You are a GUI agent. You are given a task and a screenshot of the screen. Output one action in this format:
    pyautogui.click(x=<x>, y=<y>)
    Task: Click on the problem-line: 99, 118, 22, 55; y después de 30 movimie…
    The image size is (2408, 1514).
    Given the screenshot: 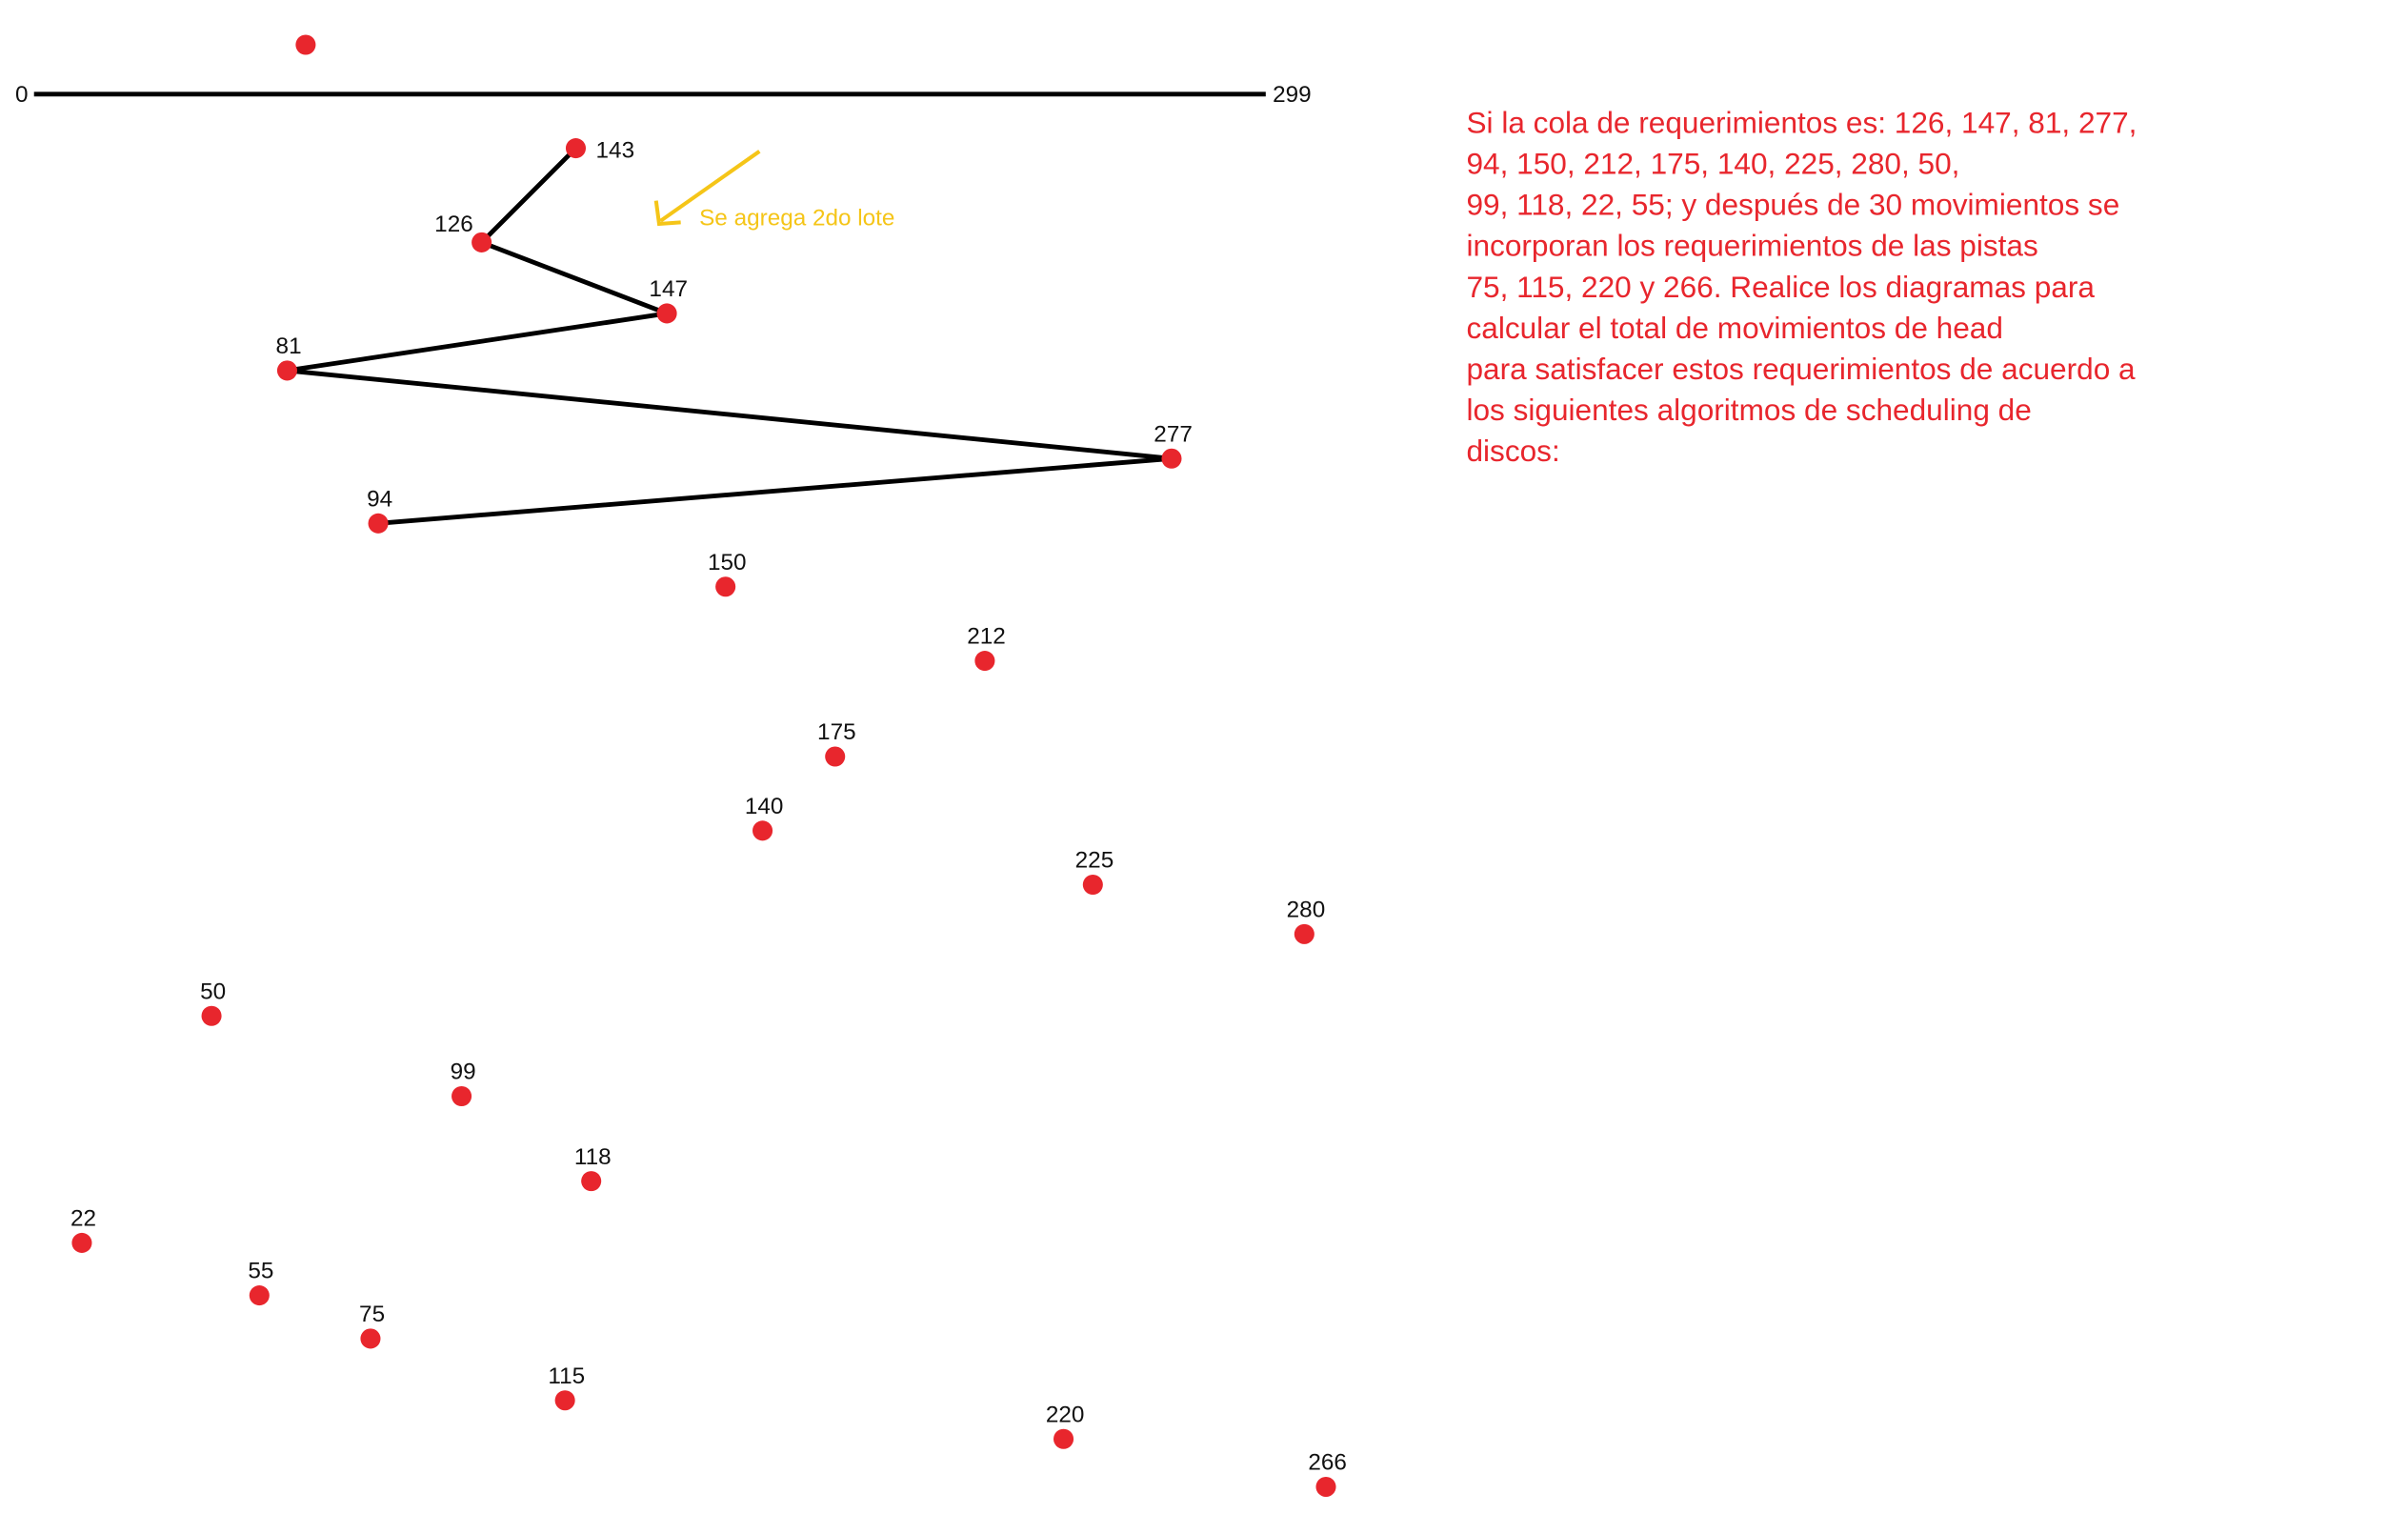 What is the action you would take?
    pyautogui.click(x=1792, y=205)
    